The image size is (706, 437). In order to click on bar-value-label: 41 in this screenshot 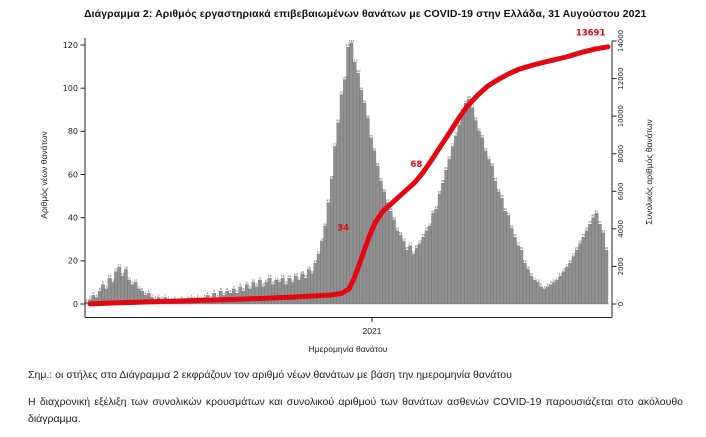, I will do `click(508, 214)`.